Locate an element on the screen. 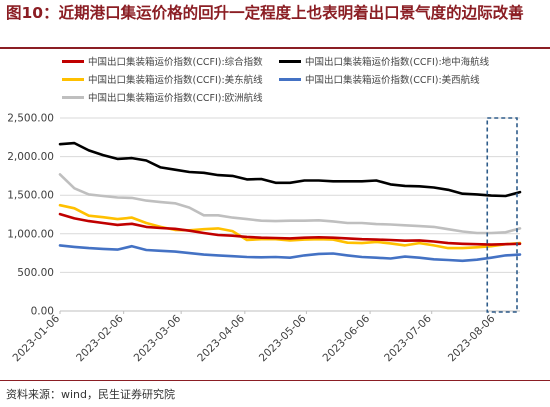 The width and height of the screenshot is (550, 407). legend-item-composite: 中国出口集装箱运价指数(CCFI):综合指数 is located at coordinates (162, 61).